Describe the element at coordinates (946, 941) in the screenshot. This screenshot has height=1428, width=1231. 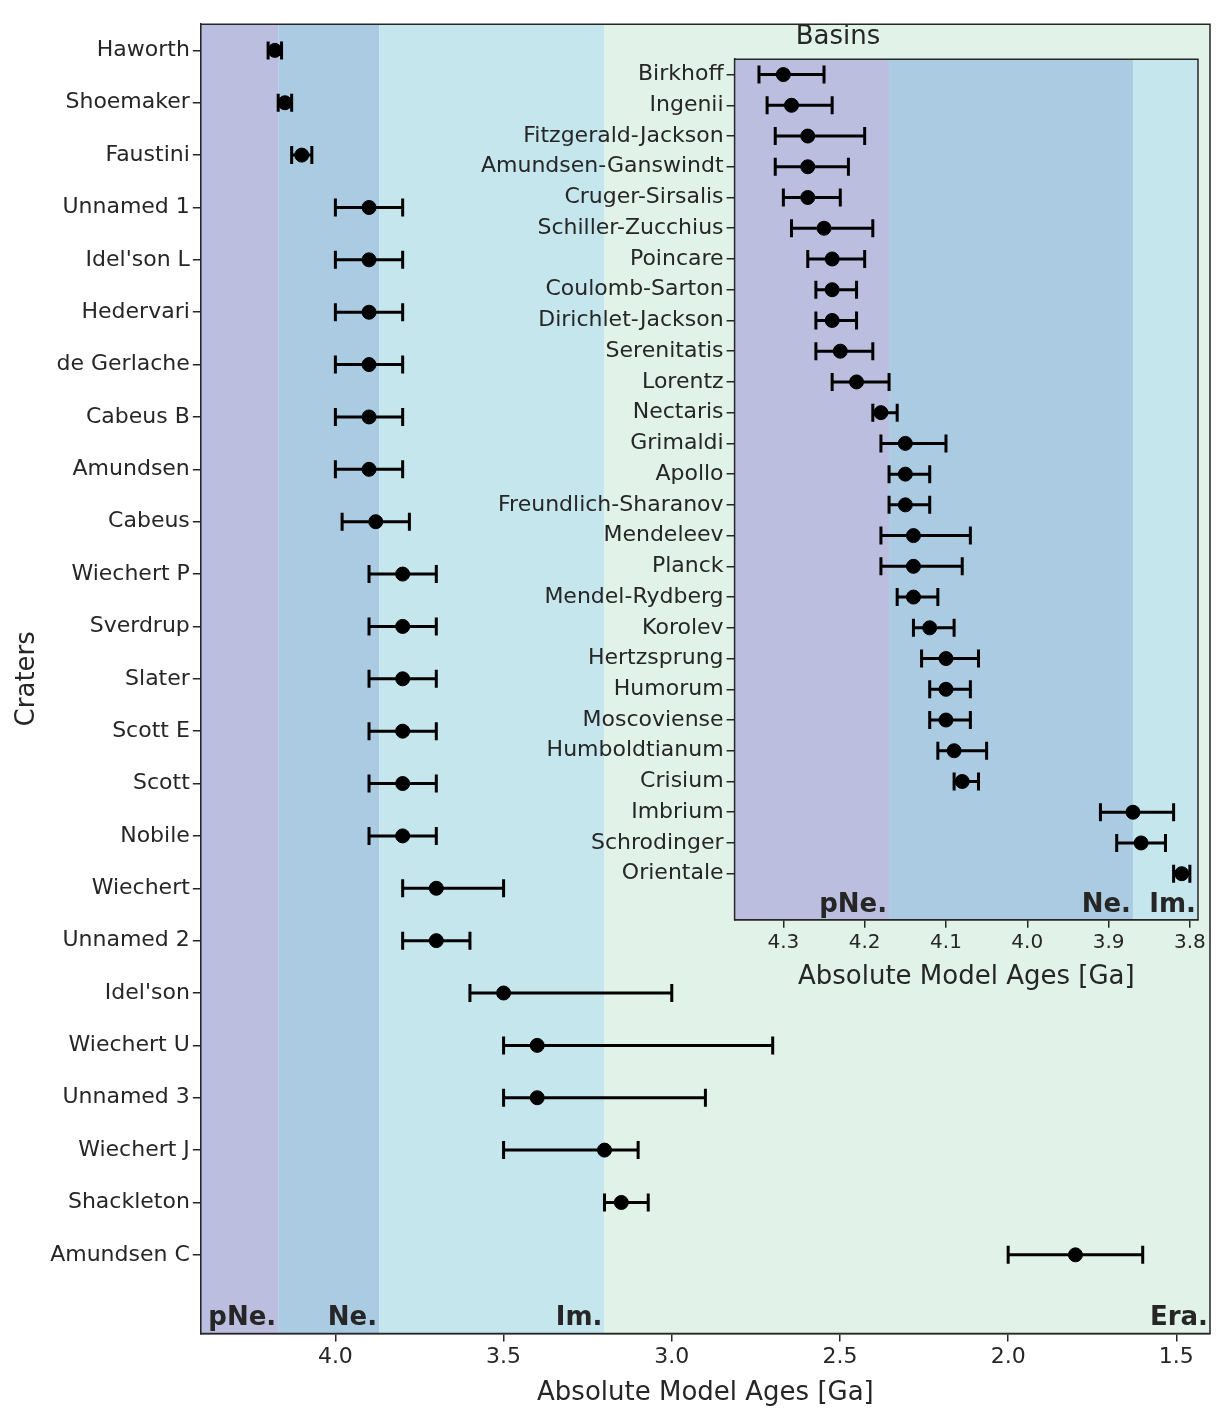
I see `x-tick-label: 4.1` at that location.